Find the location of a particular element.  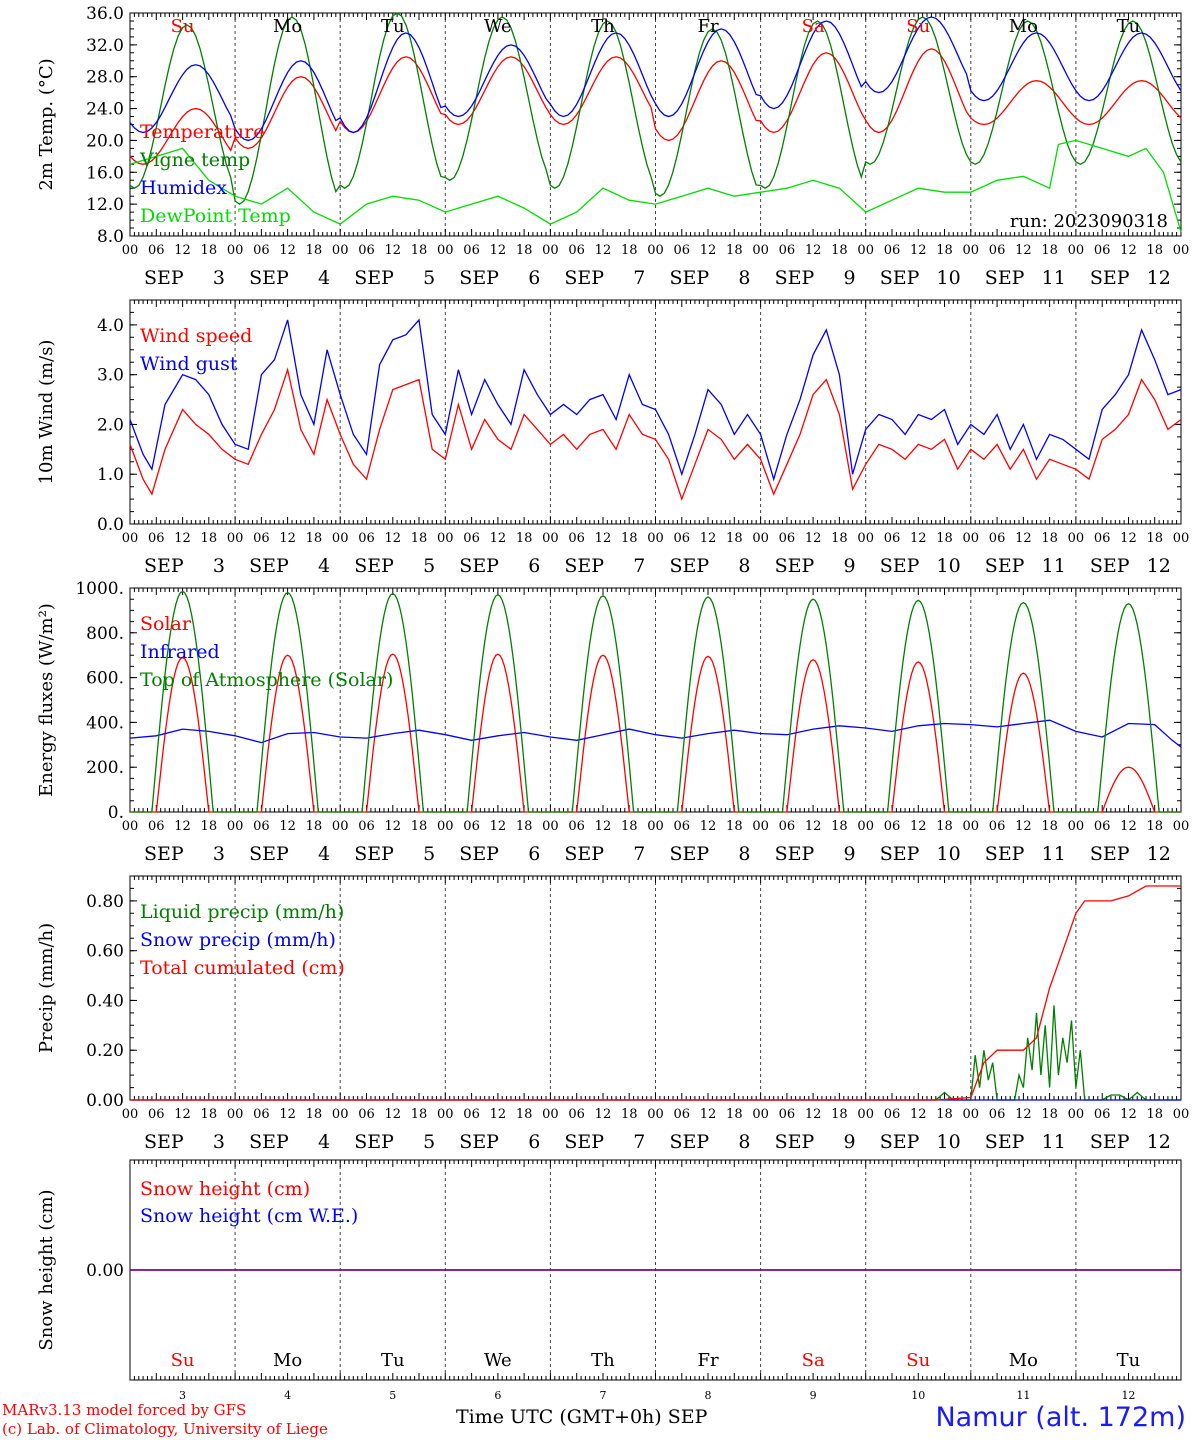

model-credit: MARv3.13 model forced by GFS is located at coordinates (124, 1410).